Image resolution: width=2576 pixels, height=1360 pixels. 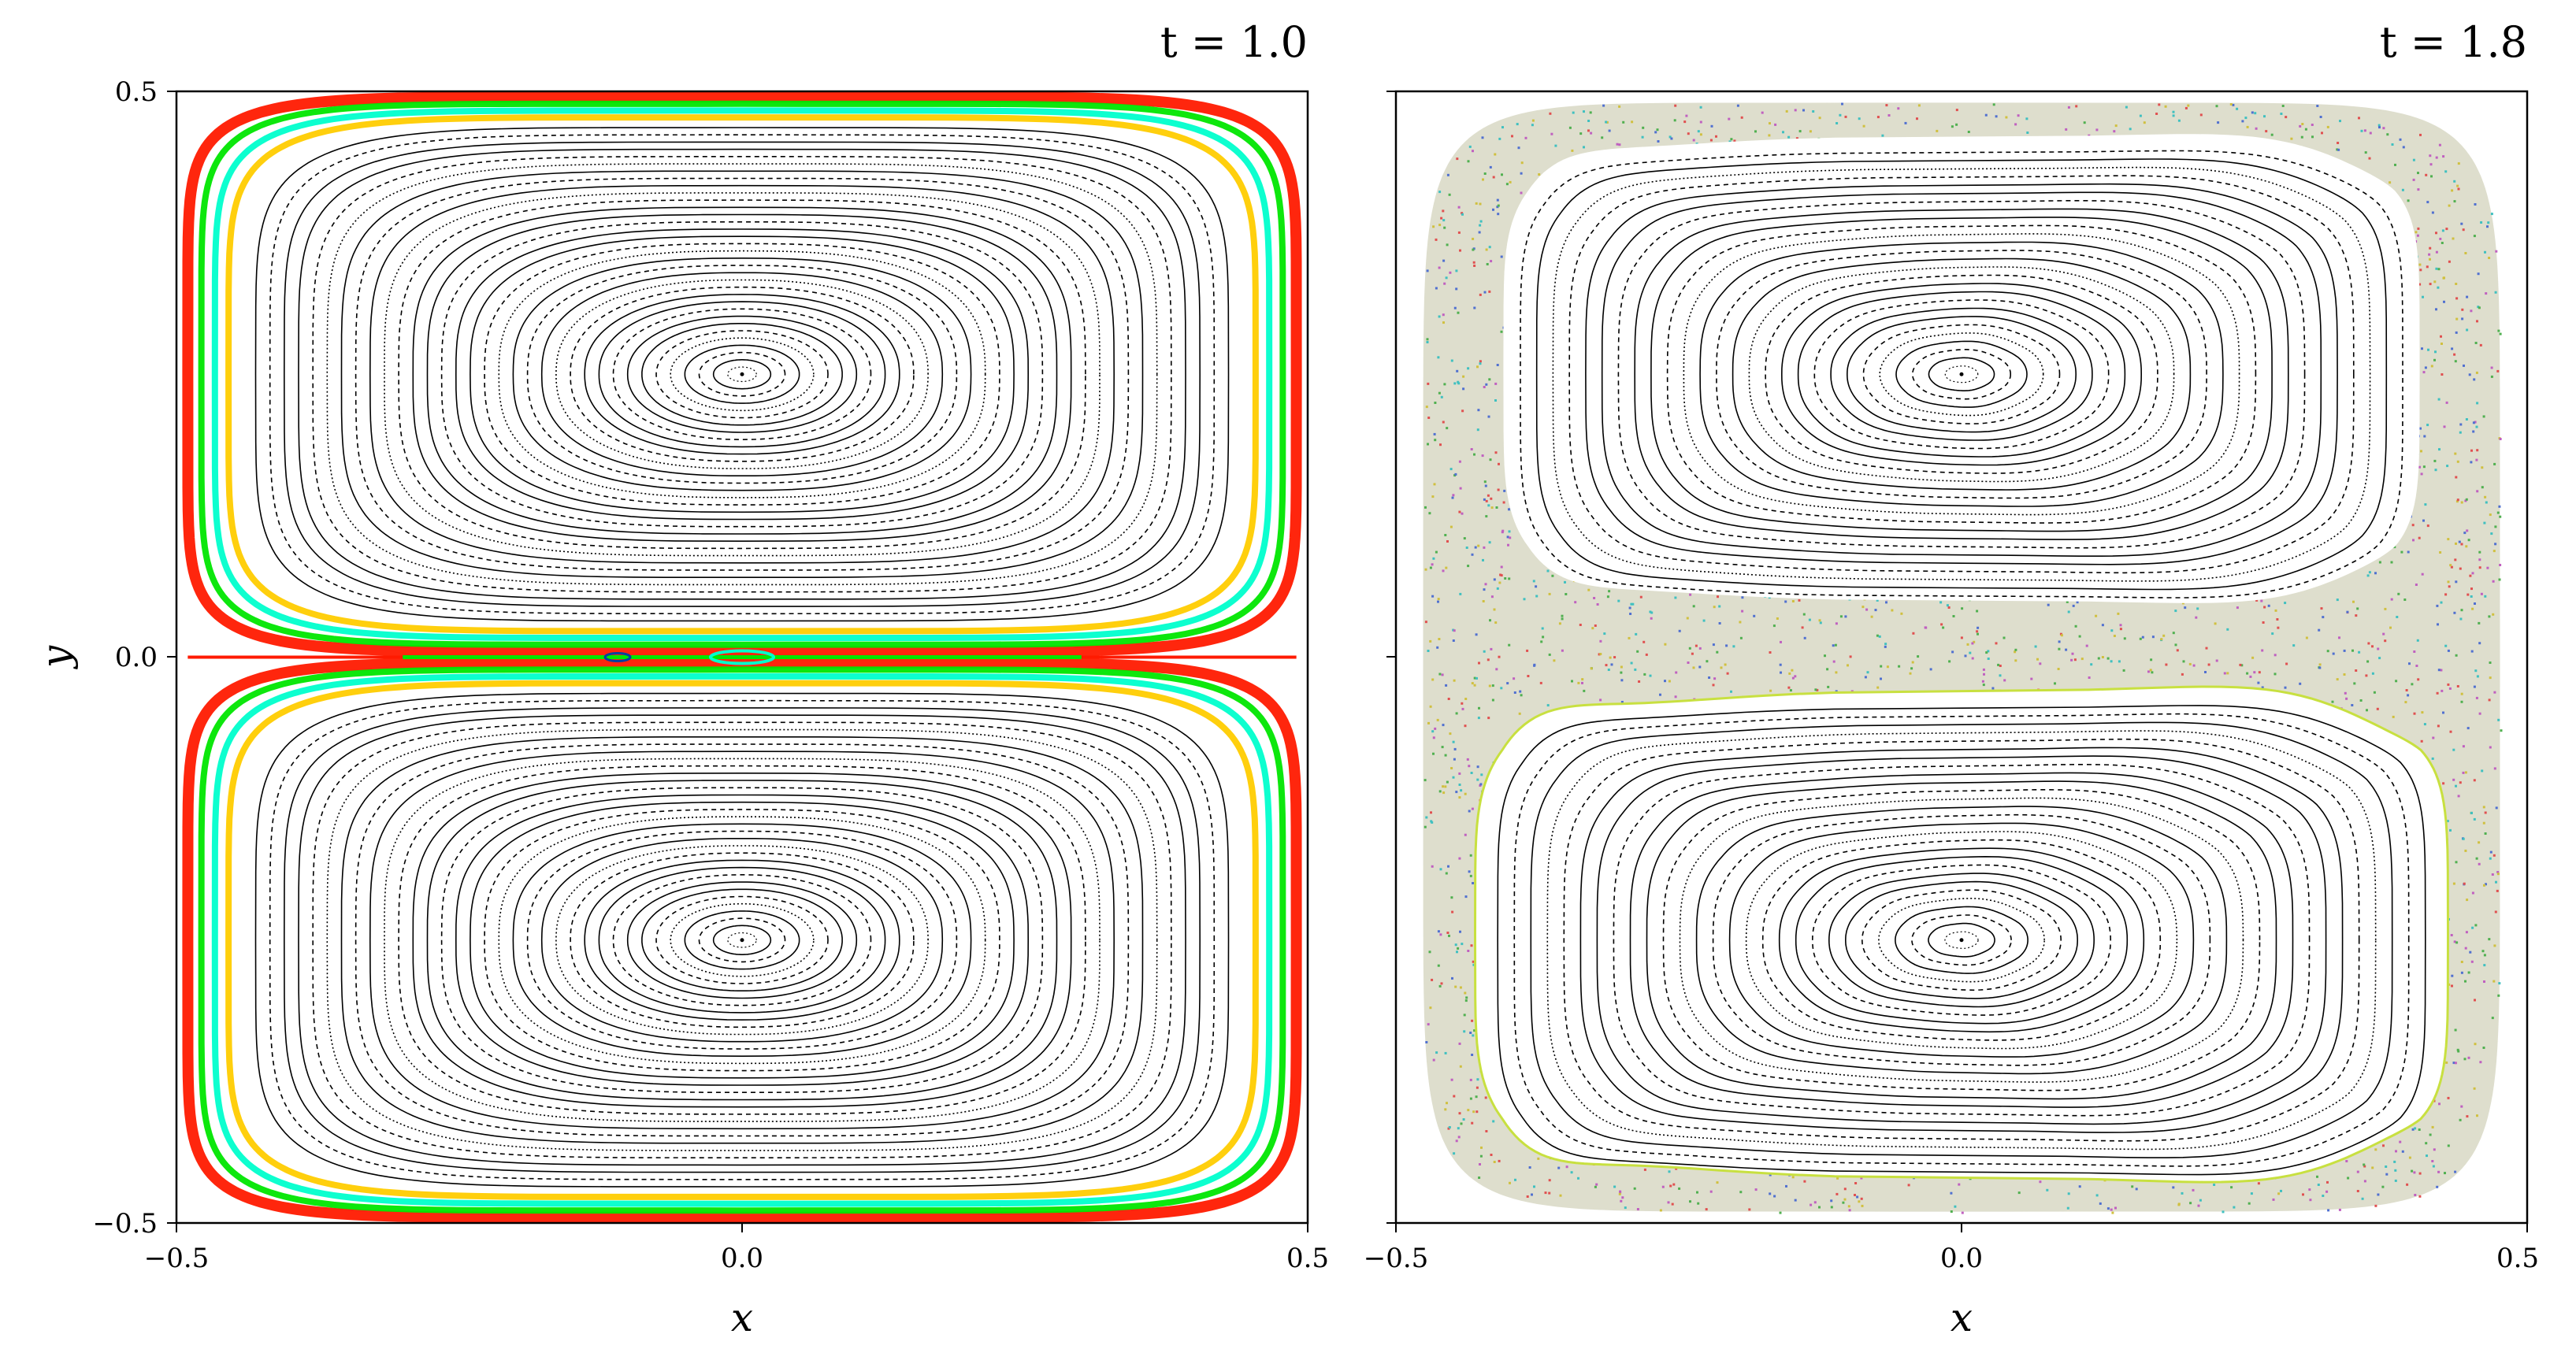 I want to click on y-axis-label: y, so click(x=56, y=657).